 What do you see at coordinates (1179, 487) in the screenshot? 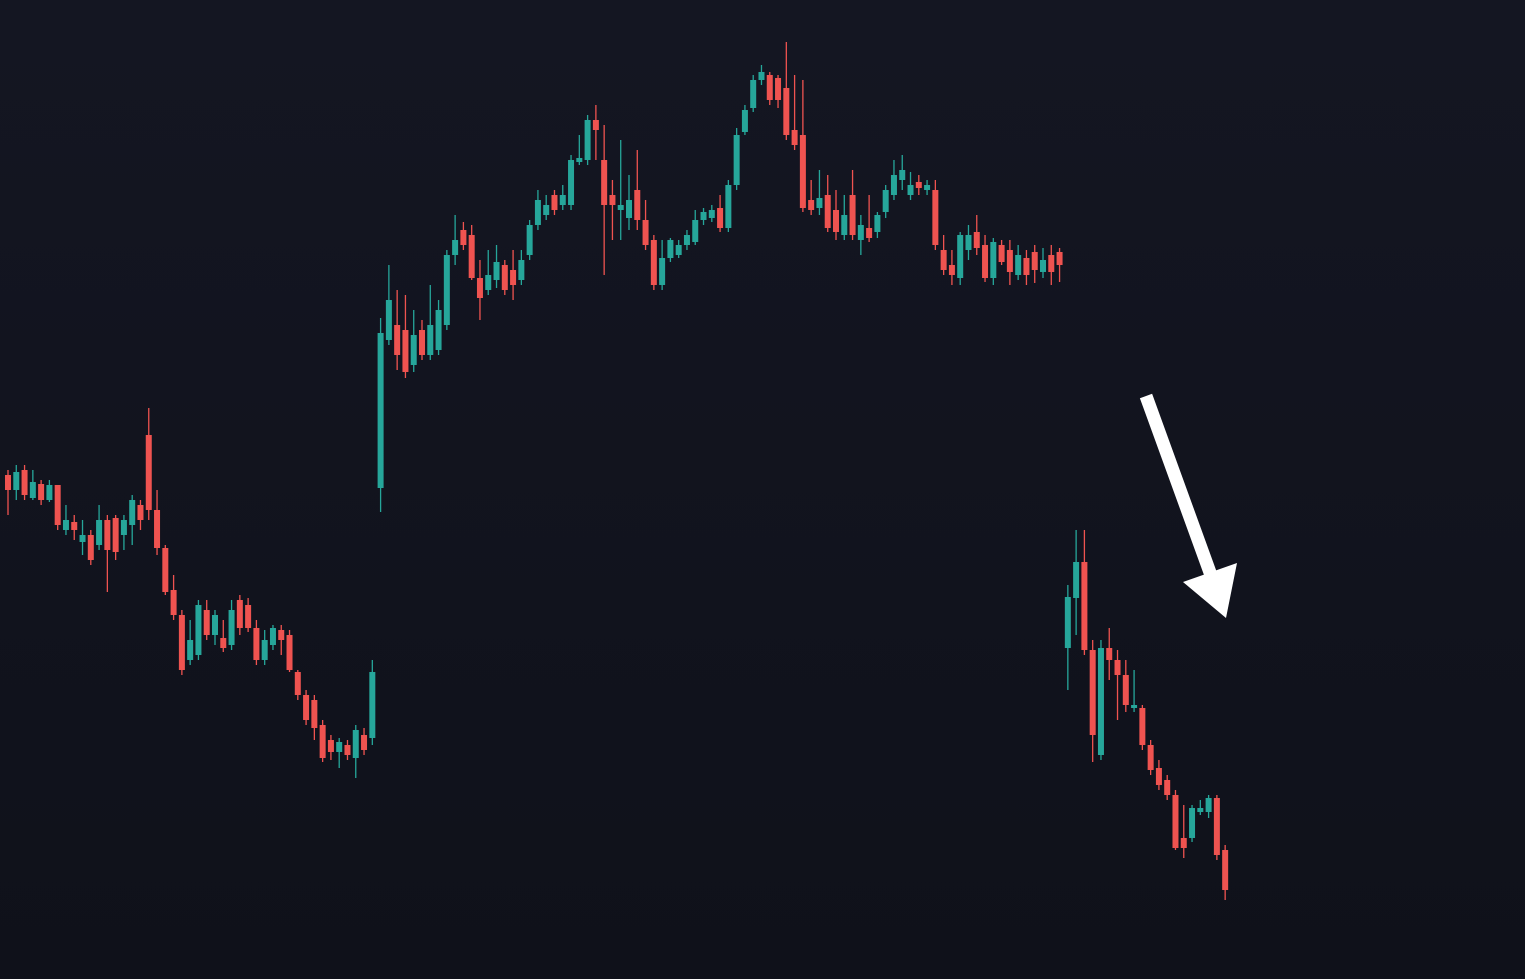
I see `arrow-shaft` at bounding box center [1179, 487].